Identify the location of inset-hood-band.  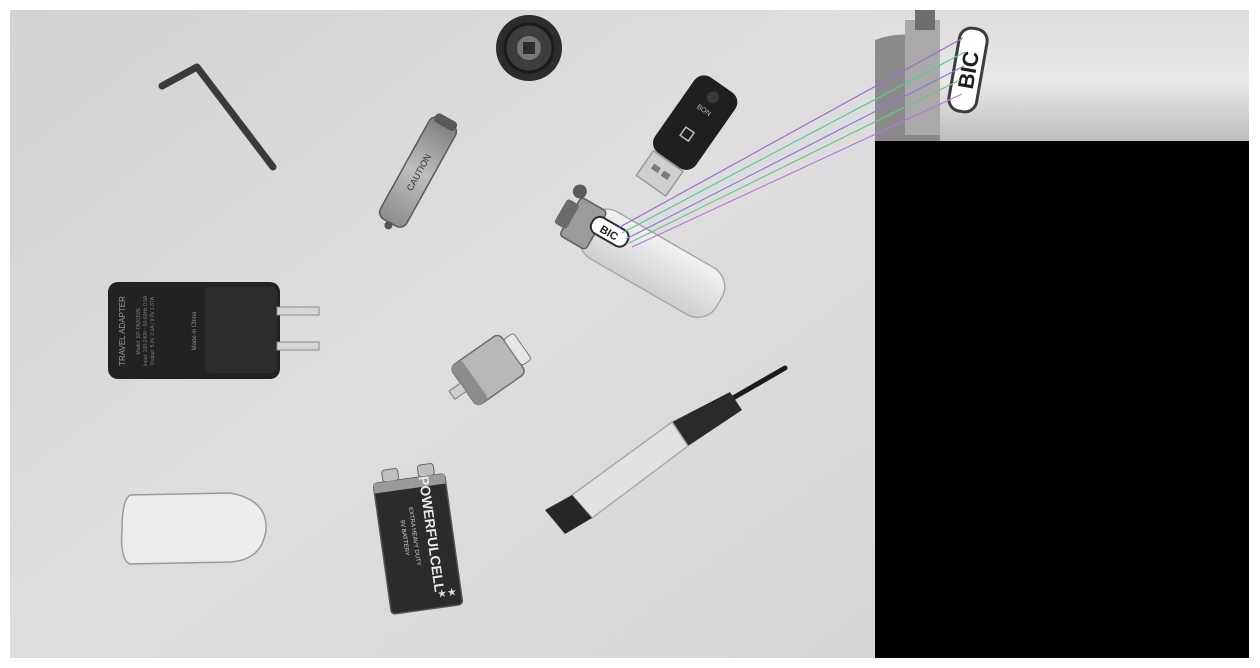
(922, 77).